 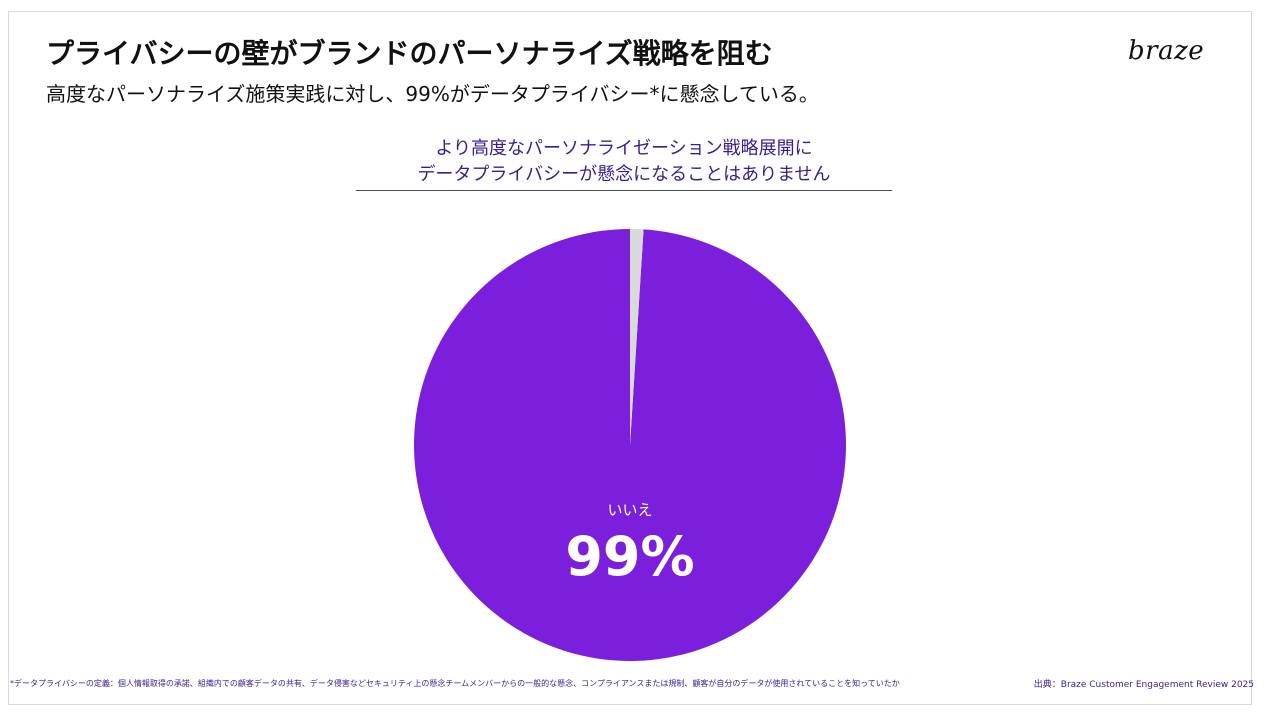 I want to click on slice-label-no: いいえ, so click(x=629, y=510).